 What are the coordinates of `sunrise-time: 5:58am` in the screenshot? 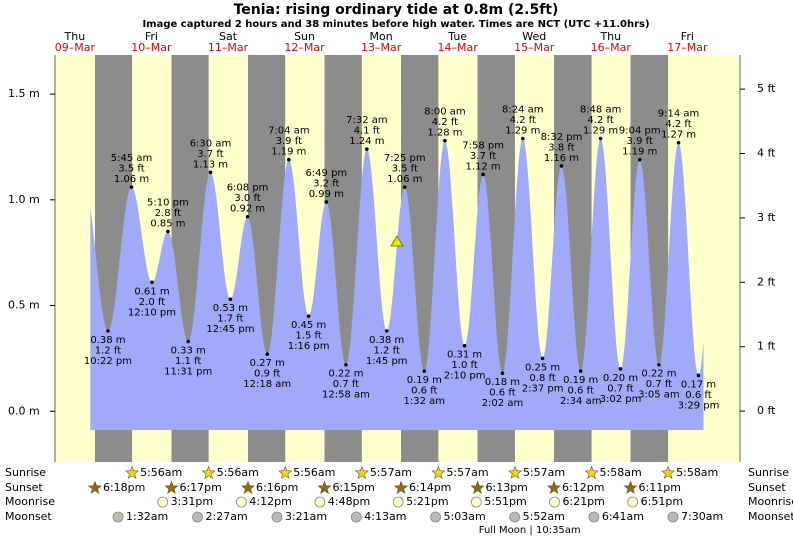 It's located at (621, 472).